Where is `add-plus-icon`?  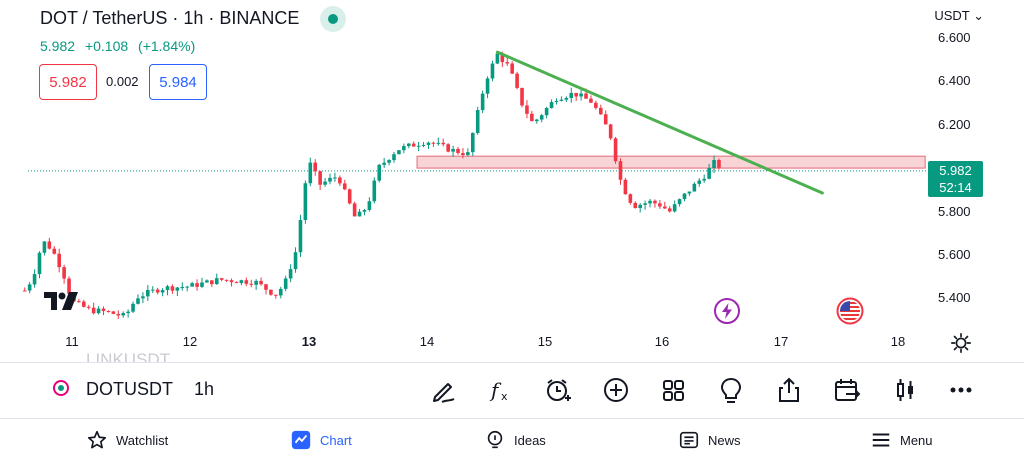 add-plus-icon is located at coordinates (616, 390).